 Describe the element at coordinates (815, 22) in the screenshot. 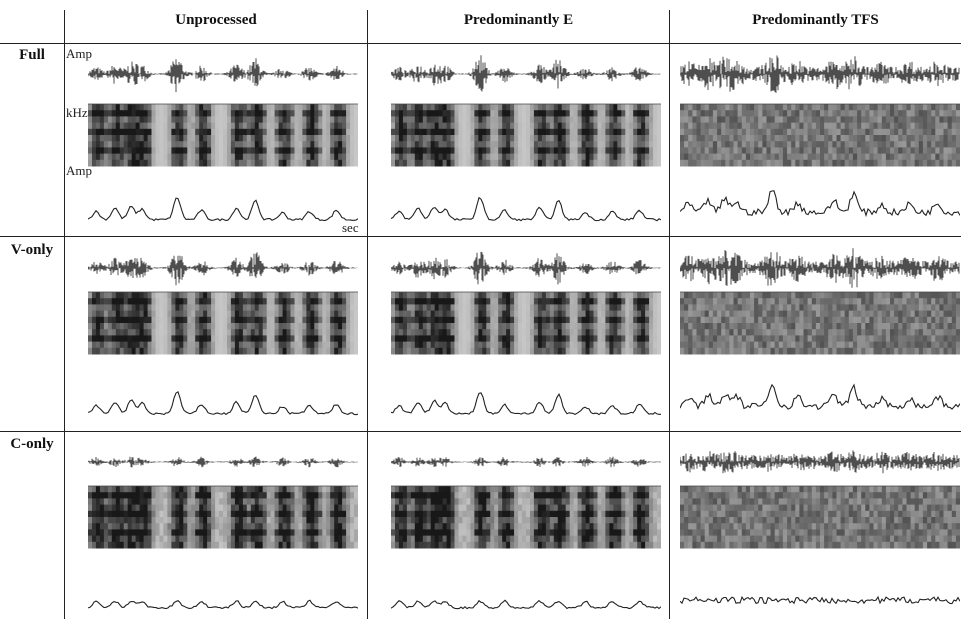

I see `col-header-predominantly-tfs: Predominantly TFS` at that location.